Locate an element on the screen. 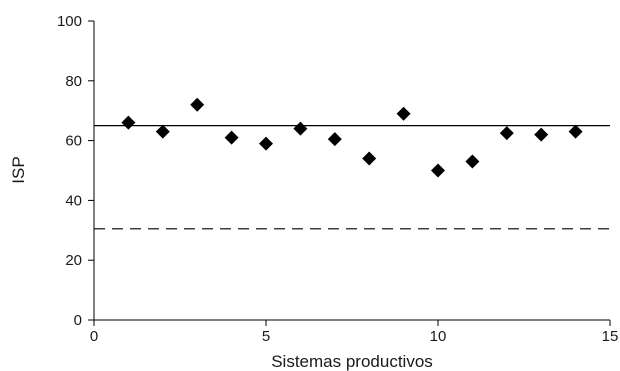 The image size is (620, 371). x-tick-label: 5 is located at coordinates (266, 336).